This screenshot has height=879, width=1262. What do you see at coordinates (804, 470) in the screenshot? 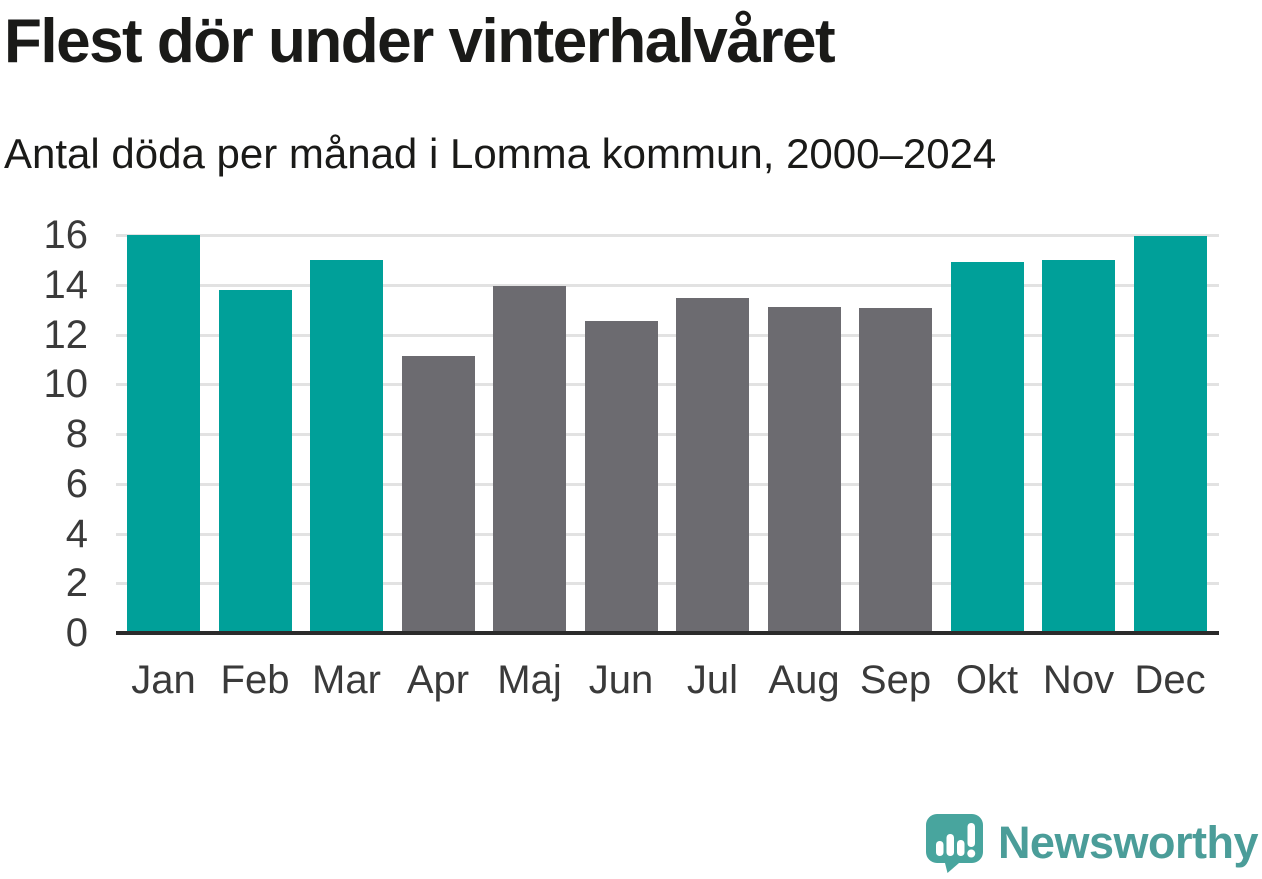
I see `bar-aug` at bounding box center [804, 470].